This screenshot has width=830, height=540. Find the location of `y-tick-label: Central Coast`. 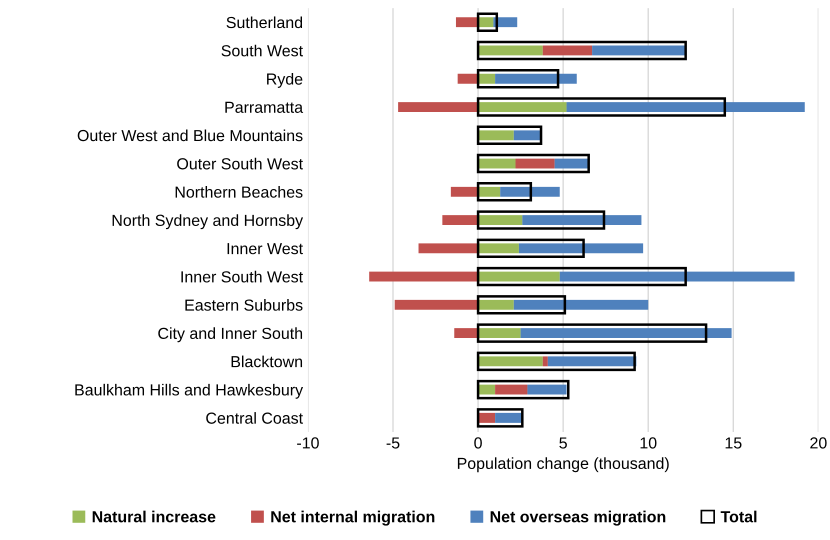

y-tick-label: Central Coast is located at coordinates (254, 418).